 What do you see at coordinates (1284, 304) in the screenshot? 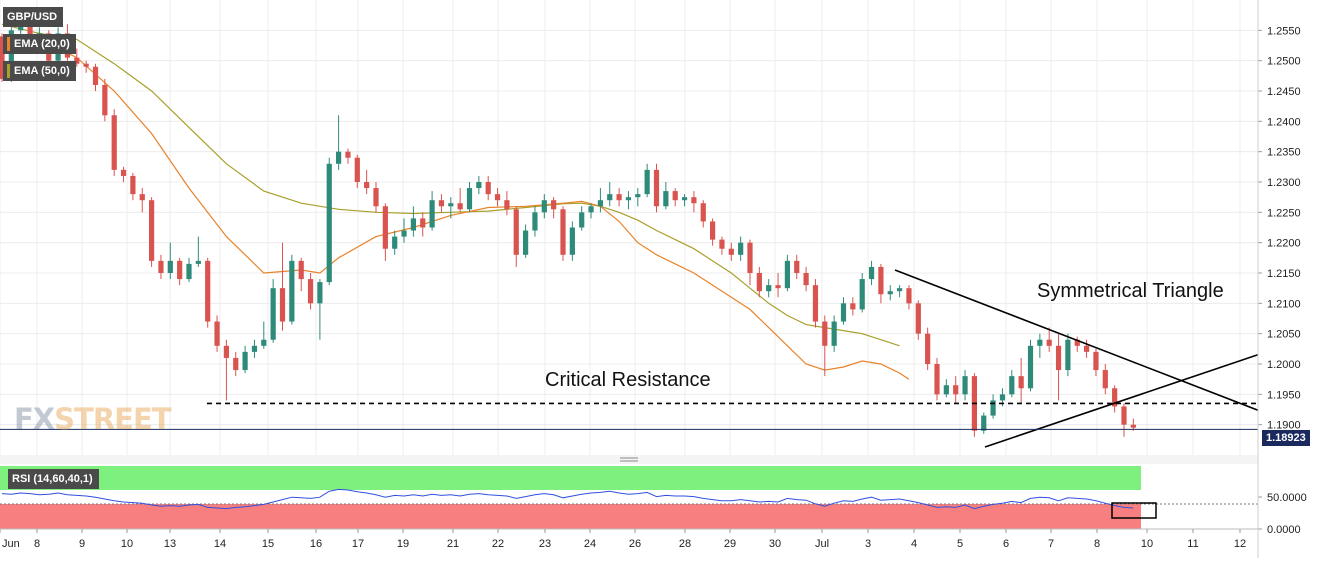
I see `y-tick-label: 1.2100` at bounding box center [1284, 304].